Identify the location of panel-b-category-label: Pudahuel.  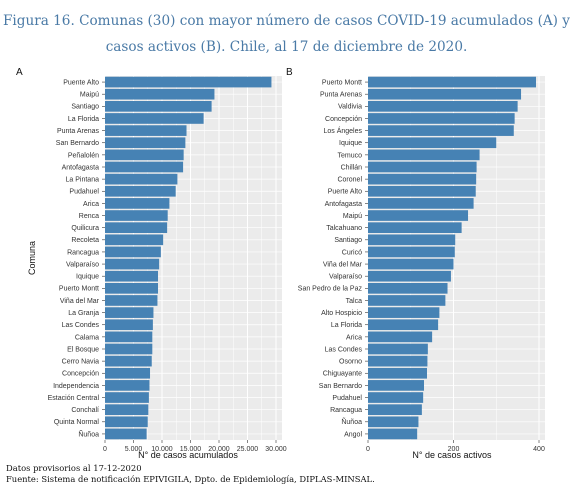
(347, 398).